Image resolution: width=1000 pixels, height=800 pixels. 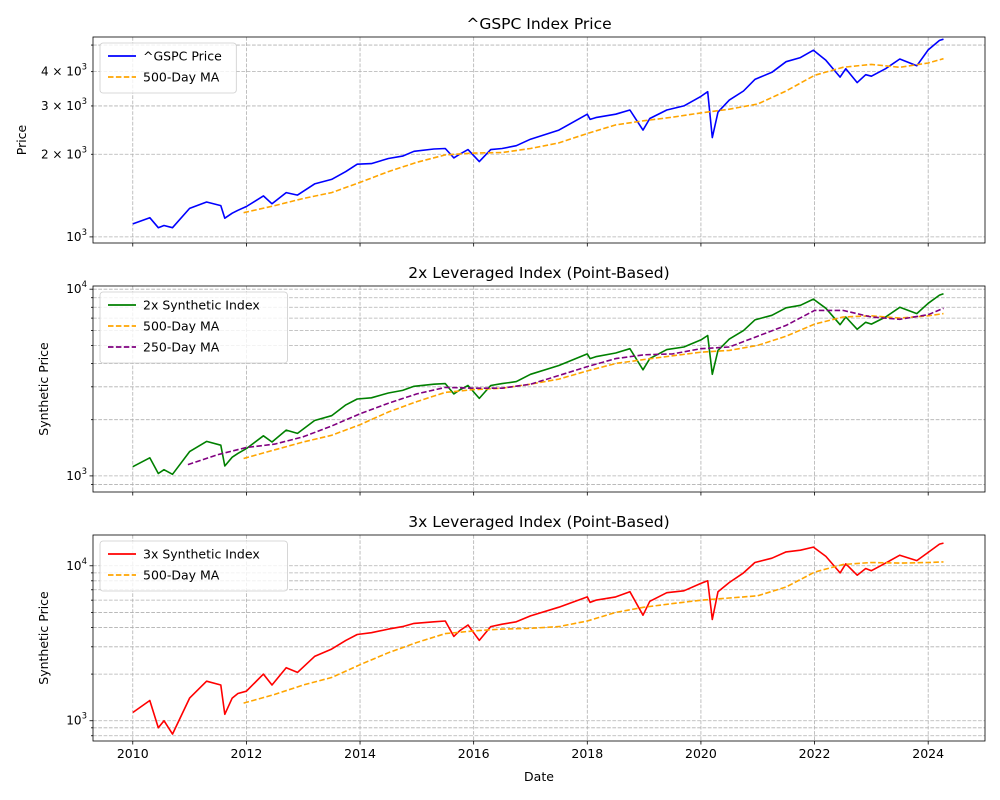 What do you see at coordinates (182, 56) in the screenshot?
I see `legend-label: ^GSPC Price` at bounding box center [182, 56].